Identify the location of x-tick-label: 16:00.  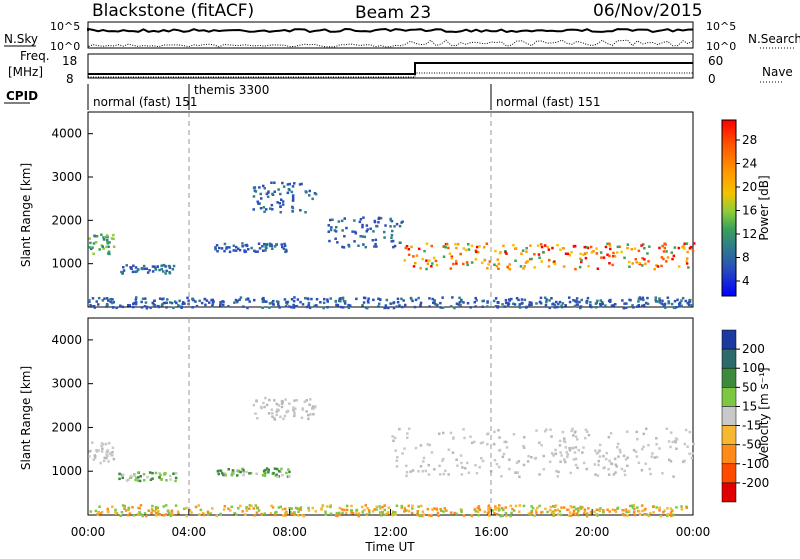
(491, 532).